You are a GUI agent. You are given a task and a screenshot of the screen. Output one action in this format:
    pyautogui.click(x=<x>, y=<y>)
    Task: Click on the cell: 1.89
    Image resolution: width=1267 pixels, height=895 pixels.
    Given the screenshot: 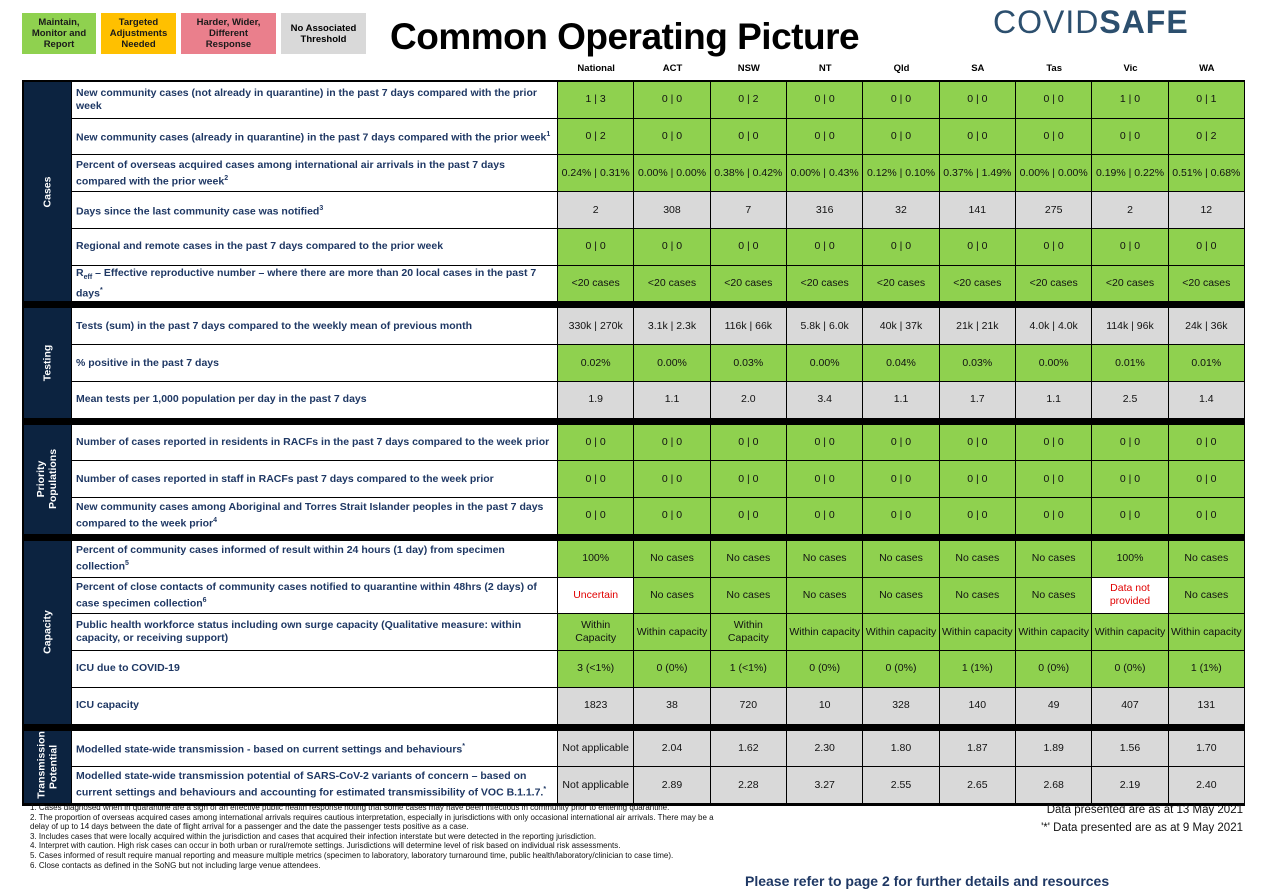 What is the action you would take?
    pyautogui.click(x=1054, y=748)
    